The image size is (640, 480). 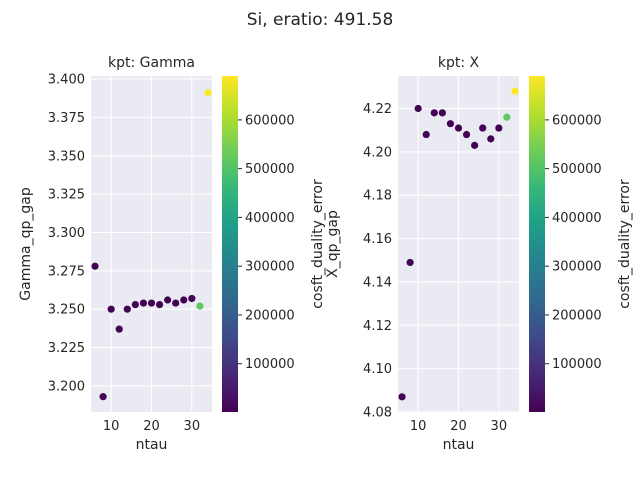 What do you see at coordinates (66, 233) in the screenshot?
I see `y-tick-label: 3.300` at bounding box center [66, 233].